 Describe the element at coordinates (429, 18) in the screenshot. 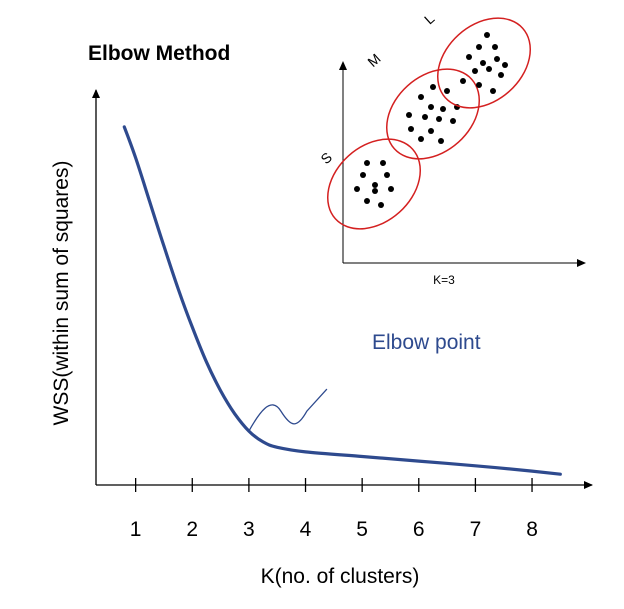

I see `cluster-label: L` at that location.